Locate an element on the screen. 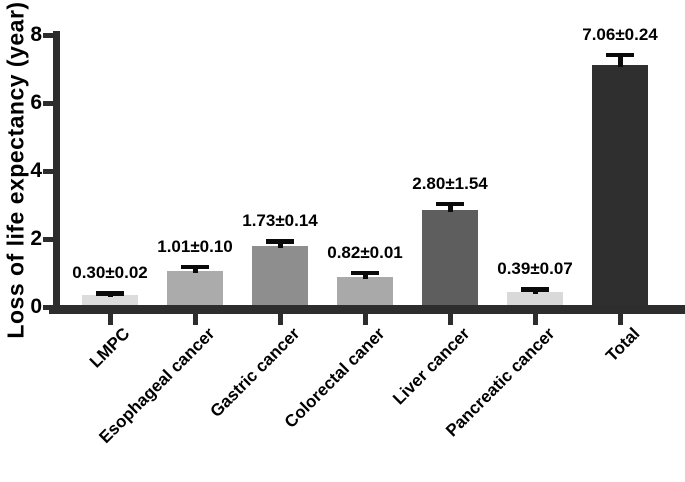 The width and height of the screenshot is (685, 482). bar-value-label: 0.39±0.07 is located at coordinates (535, 269).